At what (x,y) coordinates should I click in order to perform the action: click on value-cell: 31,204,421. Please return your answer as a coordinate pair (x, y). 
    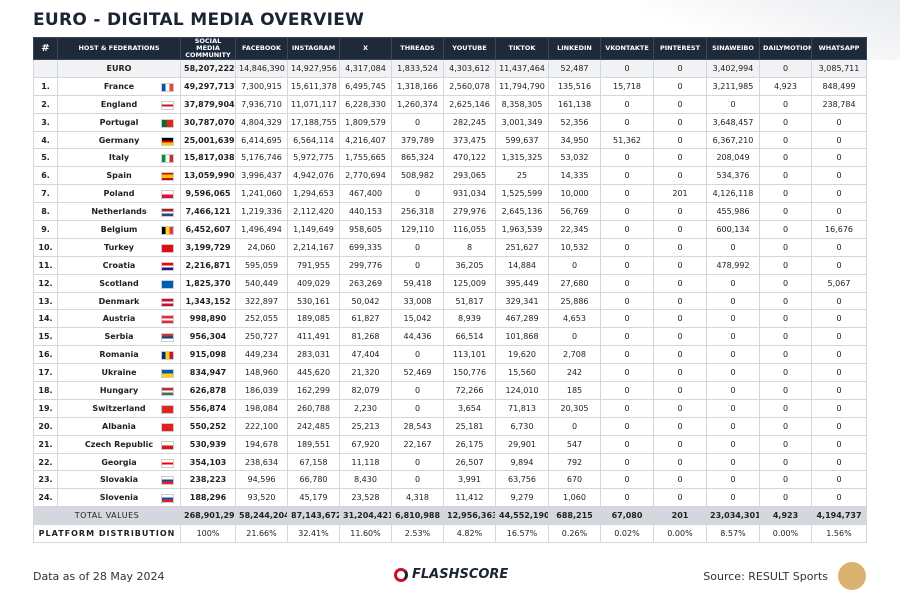
    Looking at the image, I should click on (365, 516).